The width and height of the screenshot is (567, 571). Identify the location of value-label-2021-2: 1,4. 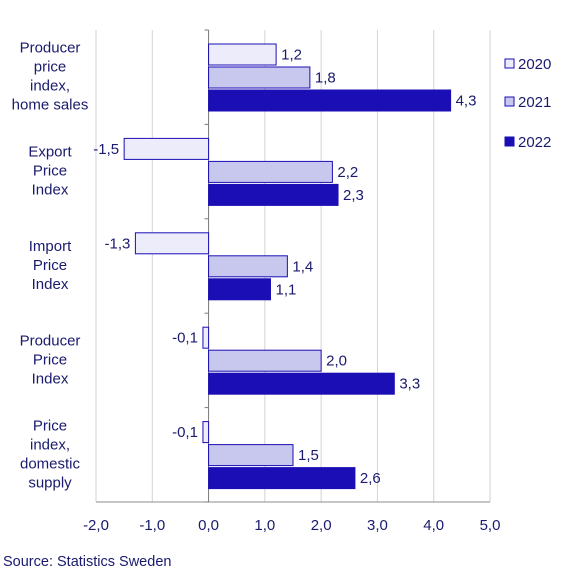
(302, 266).